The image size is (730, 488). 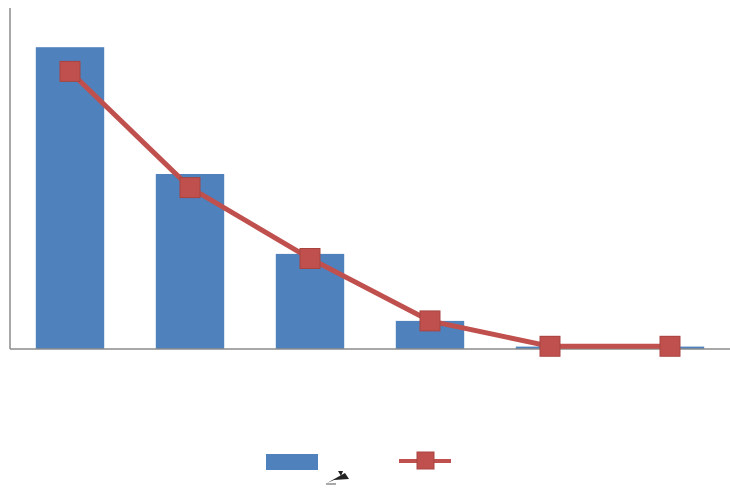 What do you see at coordinates (425, 460) in the screenshot?
I see `legend-swatch-line` at bounding box center [425, 460].